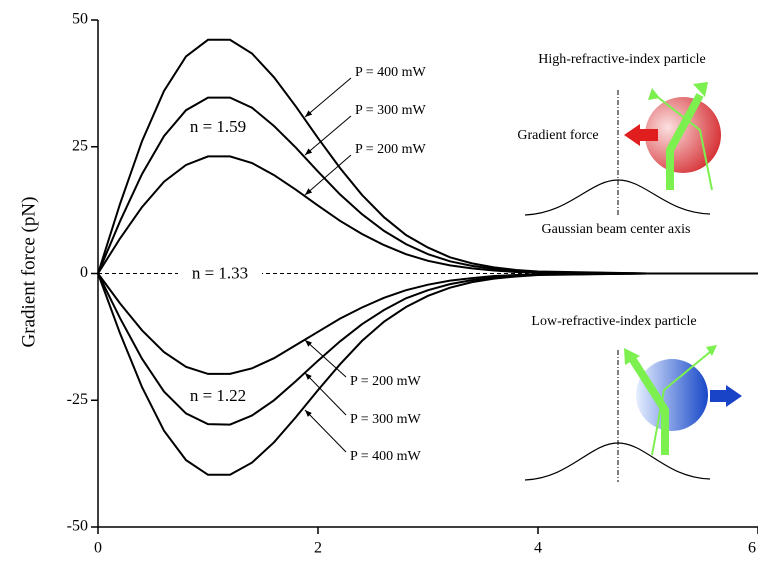 Image resolution: width=758 pixels, height=568 pixels. Describe the element at coordinates (622, 149) in the screenshot. I see `inset-high` at that location.